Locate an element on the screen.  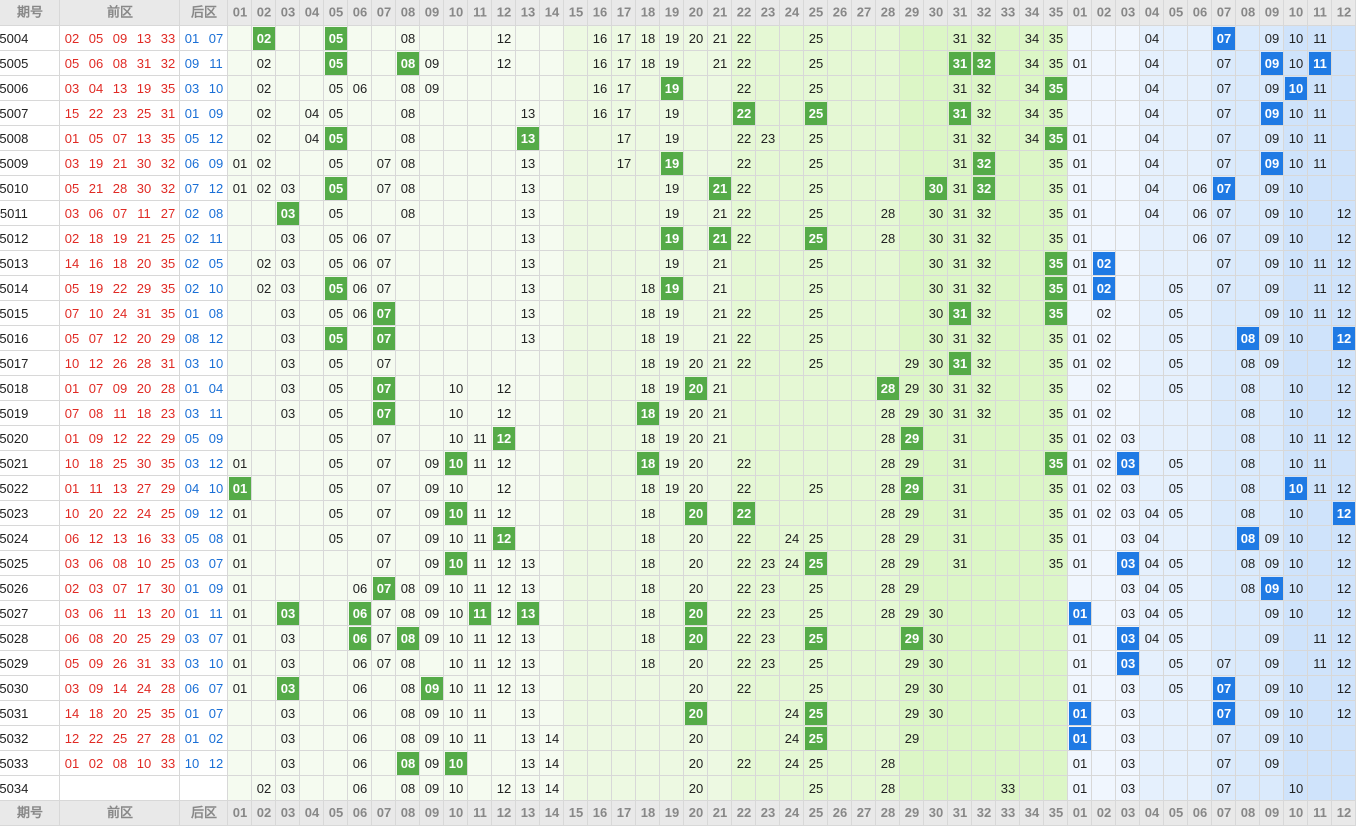
back-number: 10 is located at coordinates (216, 363).